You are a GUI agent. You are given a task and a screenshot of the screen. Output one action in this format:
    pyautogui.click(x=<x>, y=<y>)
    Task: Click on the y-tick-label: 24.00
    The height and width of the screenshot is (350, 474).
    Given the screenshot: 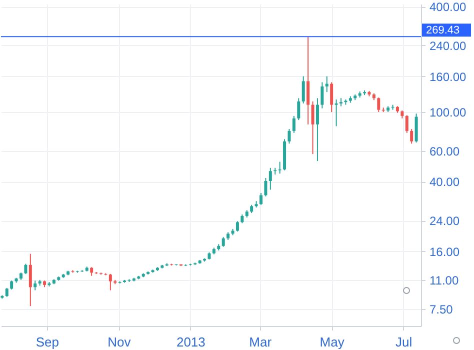 What is the action you would take?
    pyautogui.click(x=445, y=221)
    